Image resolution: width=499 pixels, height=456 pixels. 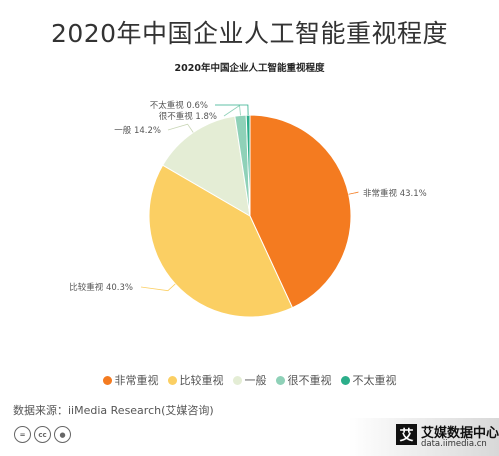 What do you see at coordinates (460, 433) in the screenshot?
I see `brand-name: 艾媒数据中心` at bounding box center [460, 433].